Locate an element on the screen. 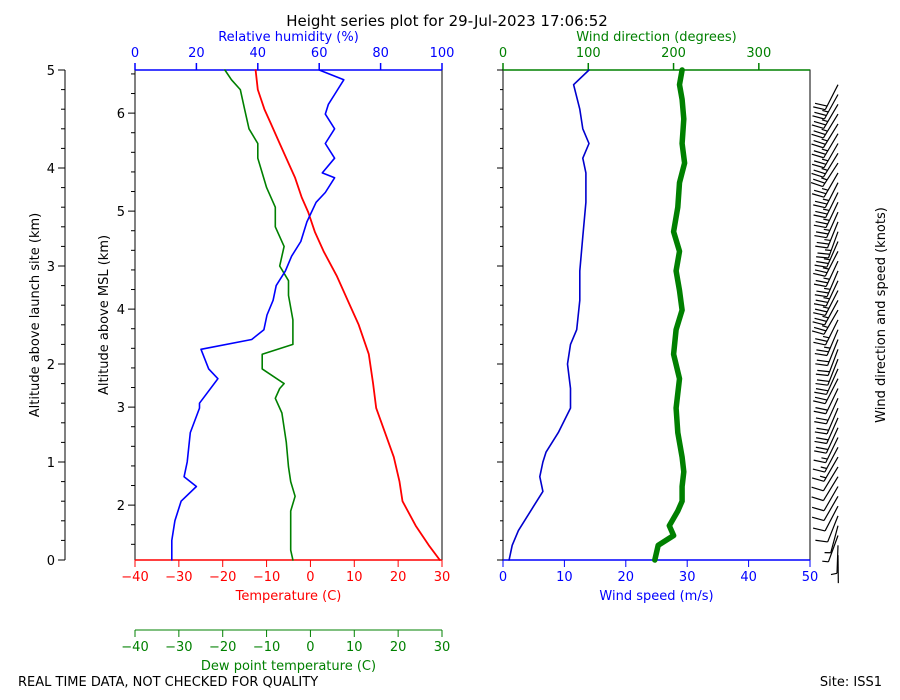 The width and height of the screenshot is (900, 700). dewpoint-tick-label: 30 is located at coordinates (442, 647).